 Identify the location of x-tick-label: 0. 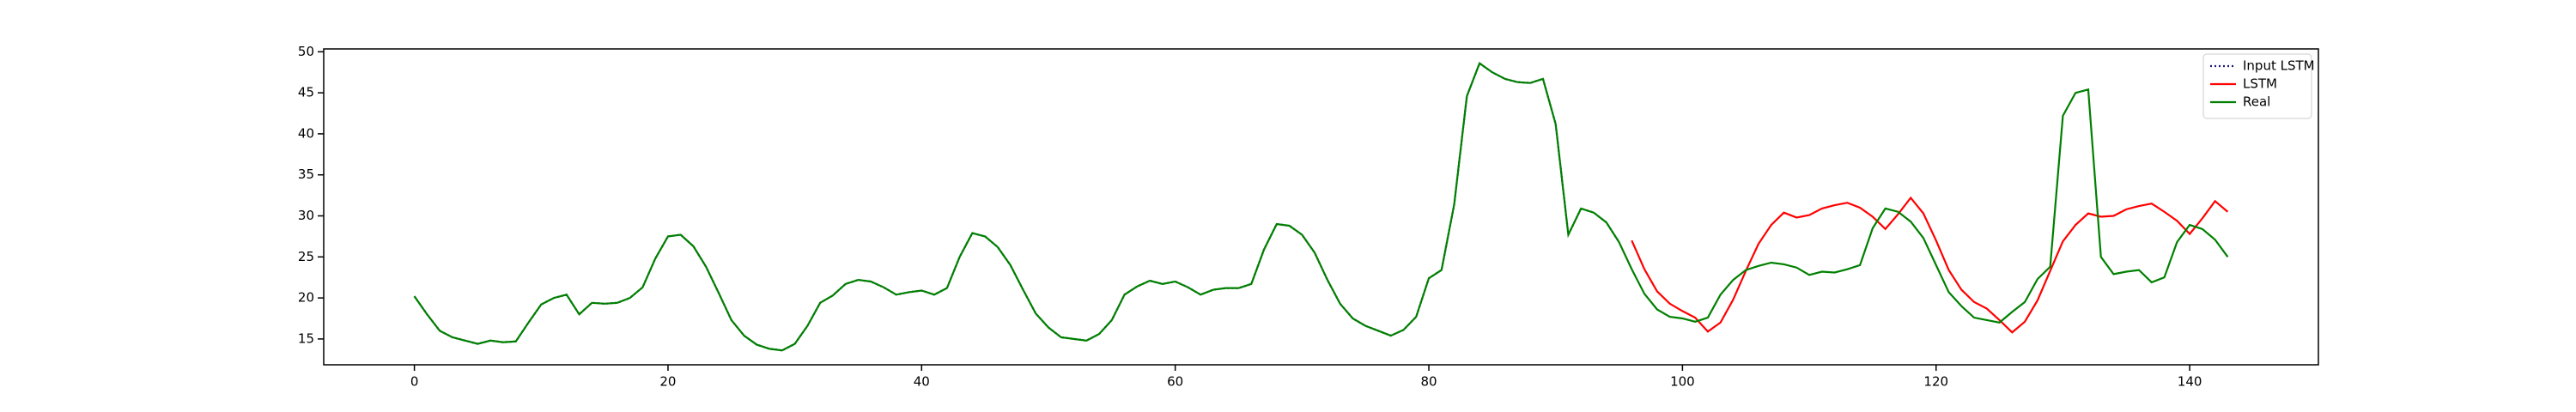
(414, 382).